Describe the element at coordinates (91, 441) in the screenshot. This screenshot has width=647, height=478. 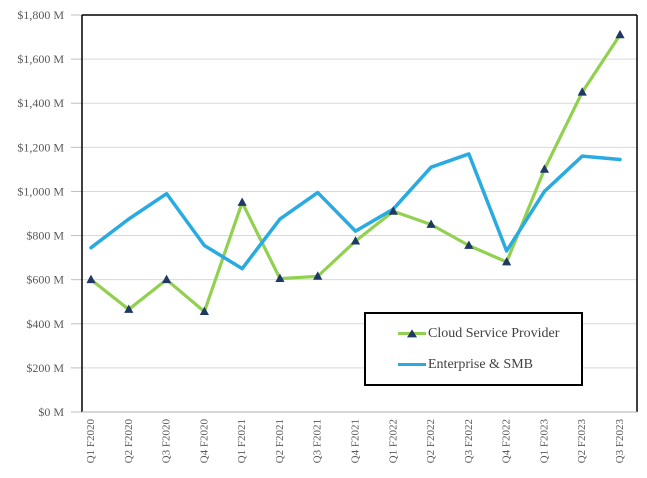
I see `x-axis-label: Q1 F2020` at that location.